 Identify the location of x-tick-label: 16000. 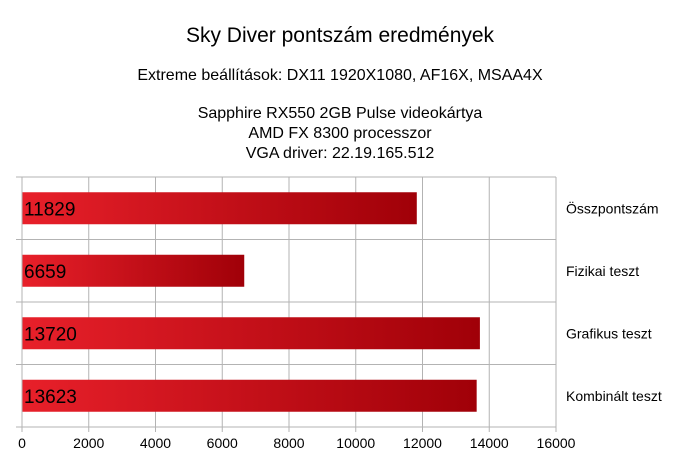
(556, 443).